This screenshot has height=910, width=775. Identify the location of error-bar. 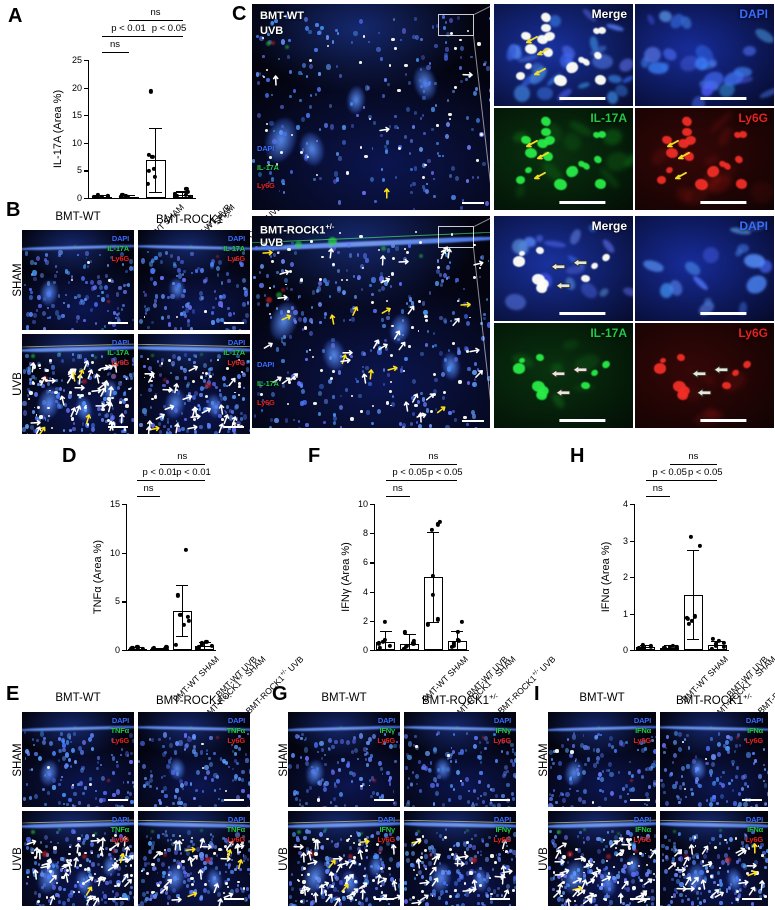
(160, 648).